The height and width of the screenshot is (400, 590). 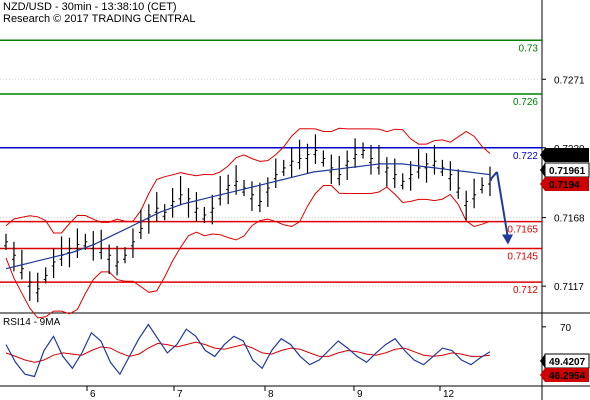 I want to click on level-label: 0.712, so click(x=525, y=290).